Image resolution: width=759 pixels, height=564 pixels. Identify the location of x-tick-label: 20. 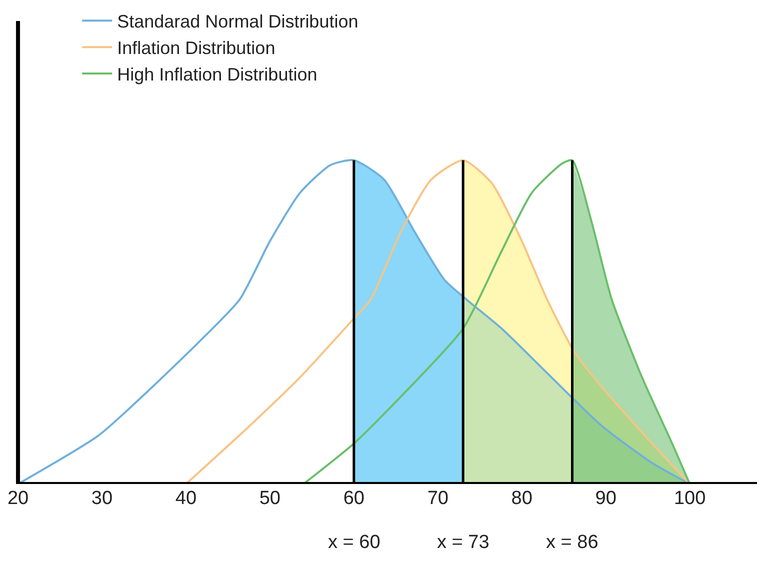
(18, 498).